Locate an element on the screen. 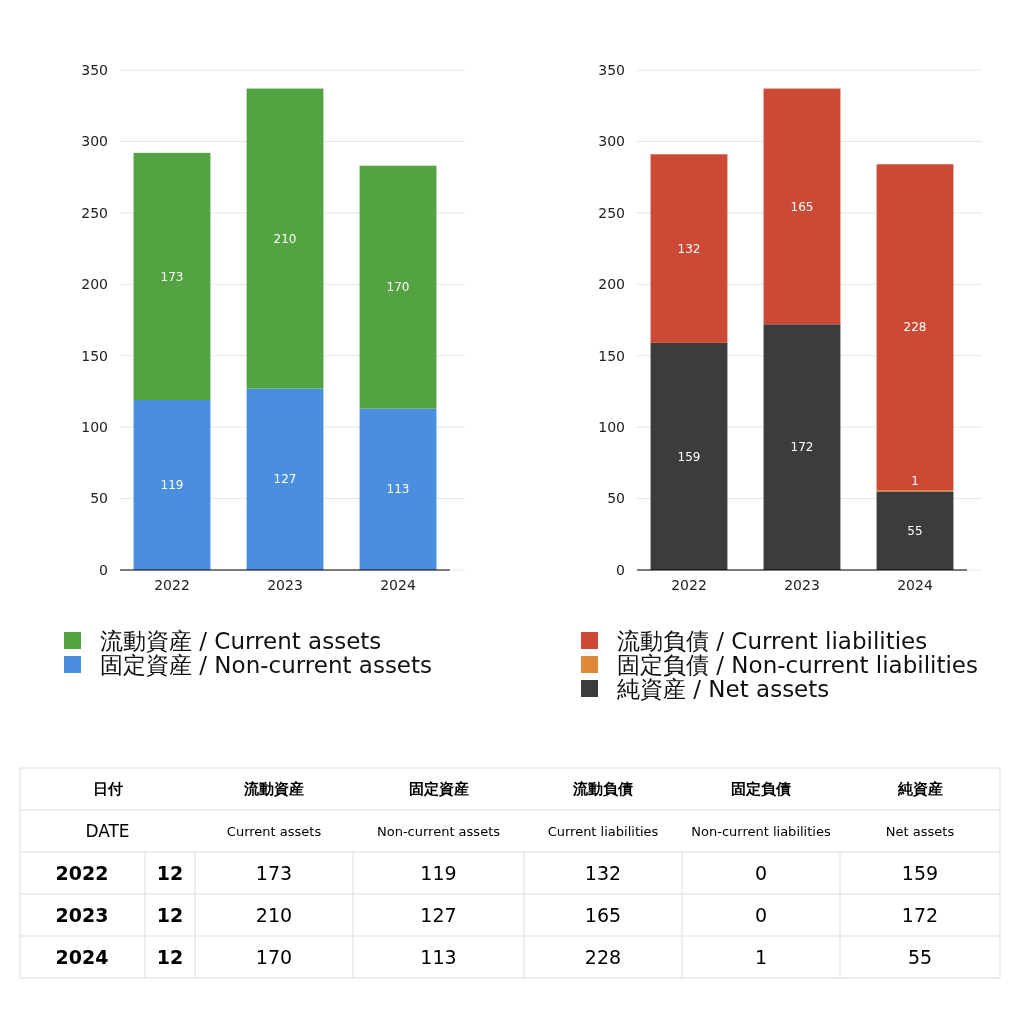 The width and height of the screenshot is (1024, 1024). text: Non-current assets is located at coordinates (438, 831).